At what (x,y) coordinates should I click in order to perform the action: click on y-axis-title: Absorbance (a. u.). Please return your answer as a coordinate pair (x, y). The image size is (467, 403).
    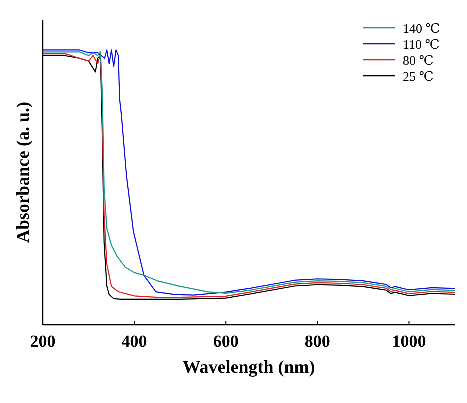
    Looking at the image, I should click on (23, 173).